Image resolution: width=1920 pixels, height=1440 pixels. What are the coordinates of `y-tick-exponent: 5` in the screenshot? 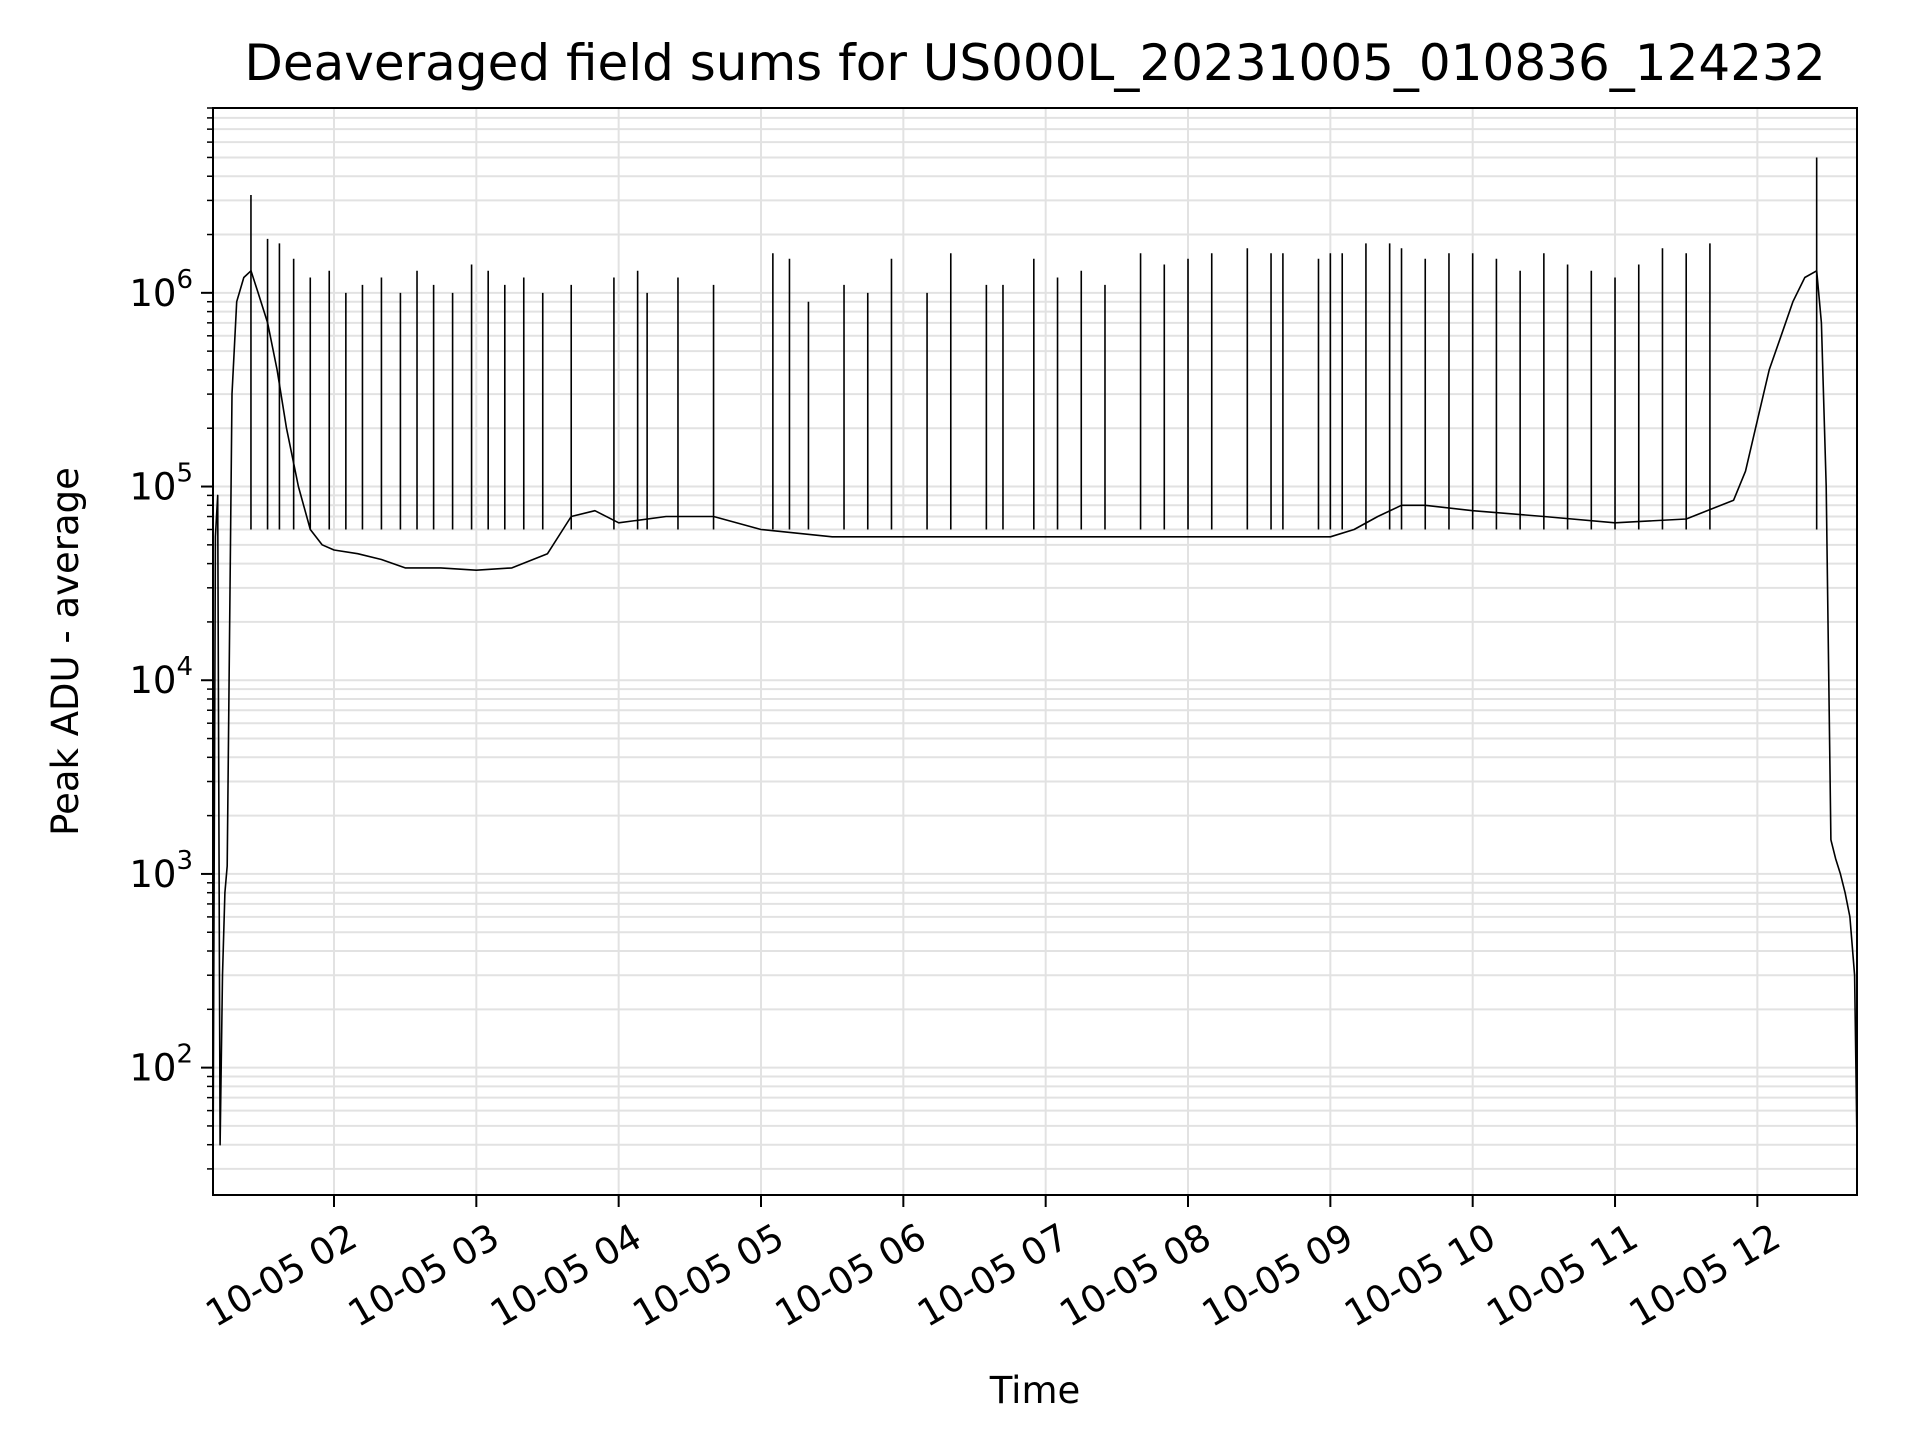 It's located at (184, 474).